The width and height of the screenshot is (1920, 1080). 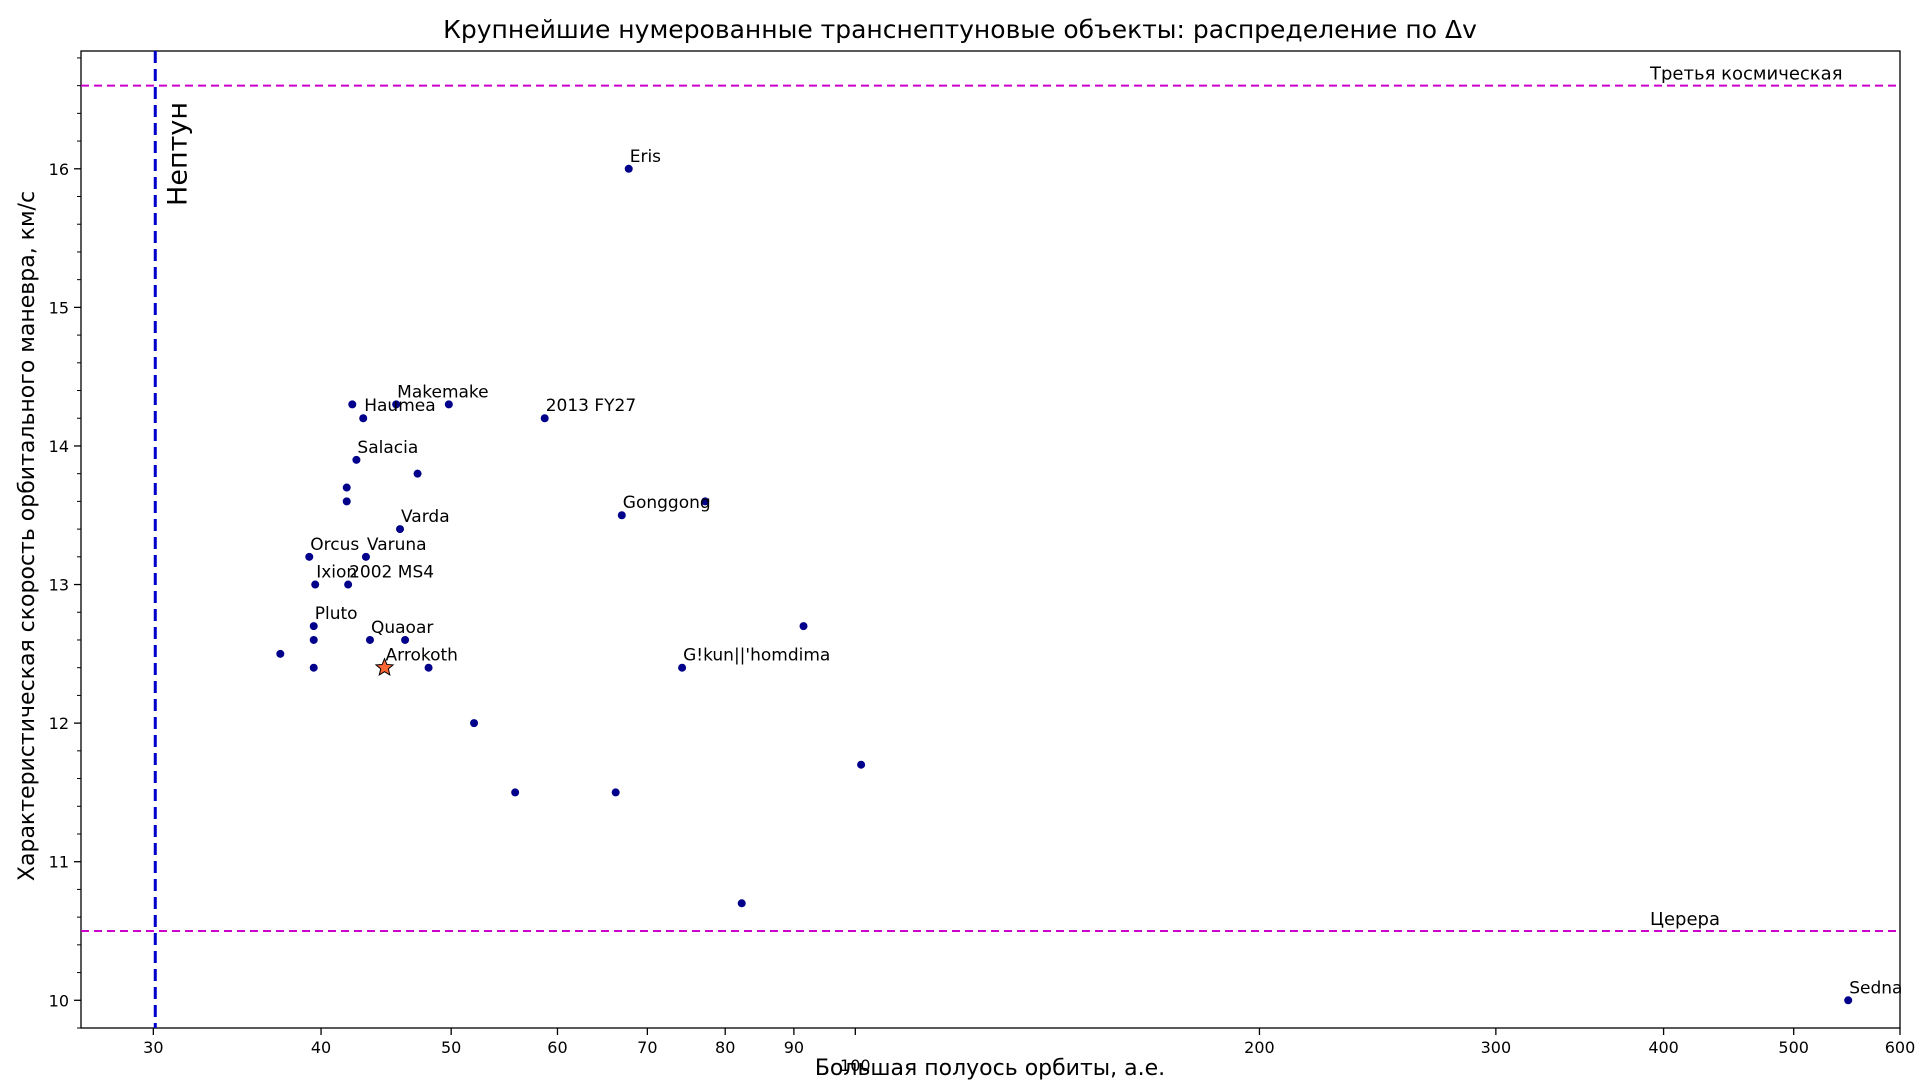 What do you see at coordinates (177, 154) in the screenshot?
I see `neptune-label: Нептун` at bounding box center [177, 154].